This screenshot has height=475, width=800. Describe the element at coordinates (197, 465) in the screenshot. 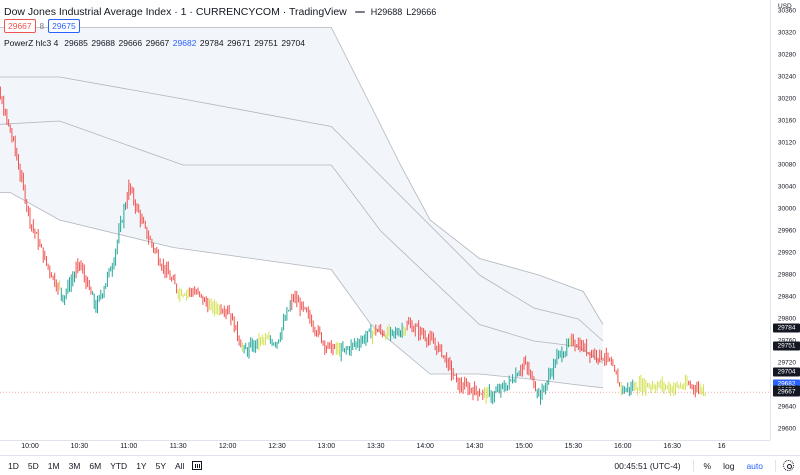

I see `calendar-icon` at that location.